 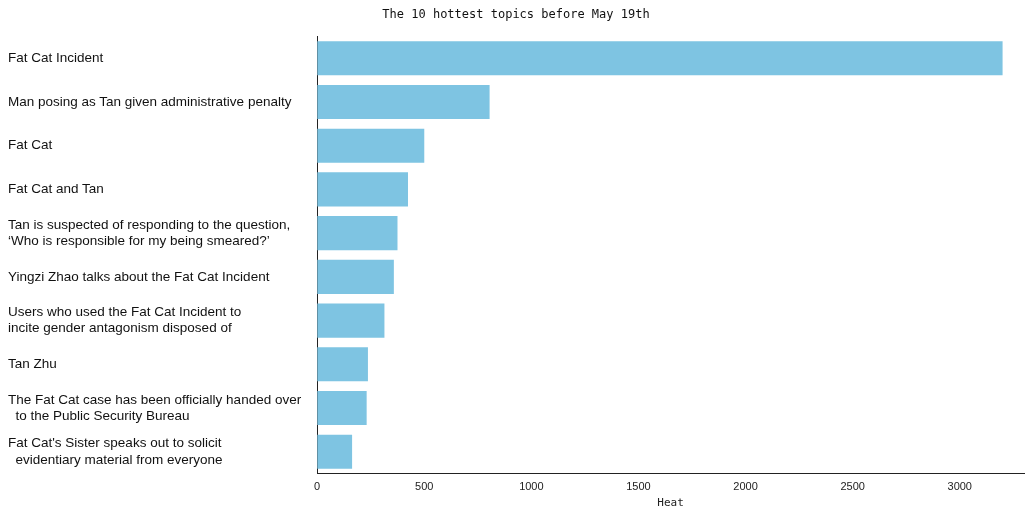 What do you see at coordinates (155, 407) in the screenshot?
I see `y-tick-label: The Fat Cat case has been officially handed over to the Public Security Bureau` at bounding box center [155, 407].